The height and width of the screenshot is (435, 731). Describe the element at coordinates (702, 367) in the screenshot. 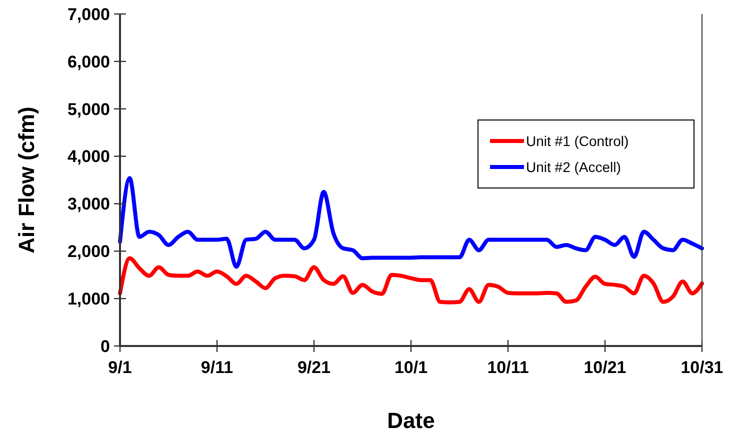

I see `x-tick-label: 10/31` at that location.